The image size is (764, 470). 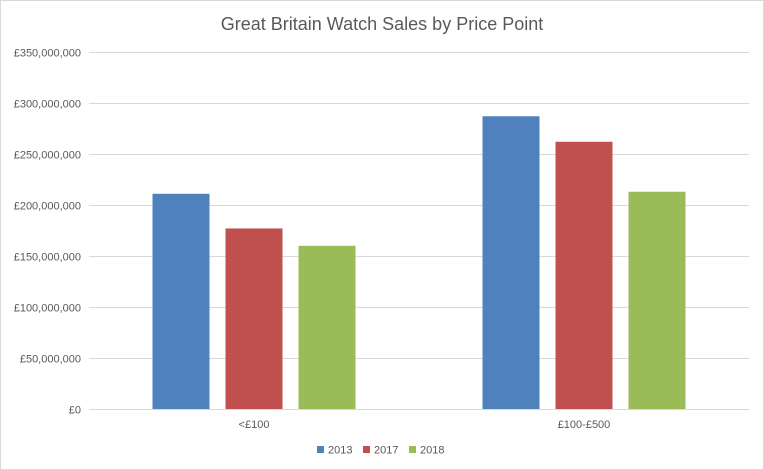 I want to click on y-tick-label: £200,000,000, so click(x=47, y=207).